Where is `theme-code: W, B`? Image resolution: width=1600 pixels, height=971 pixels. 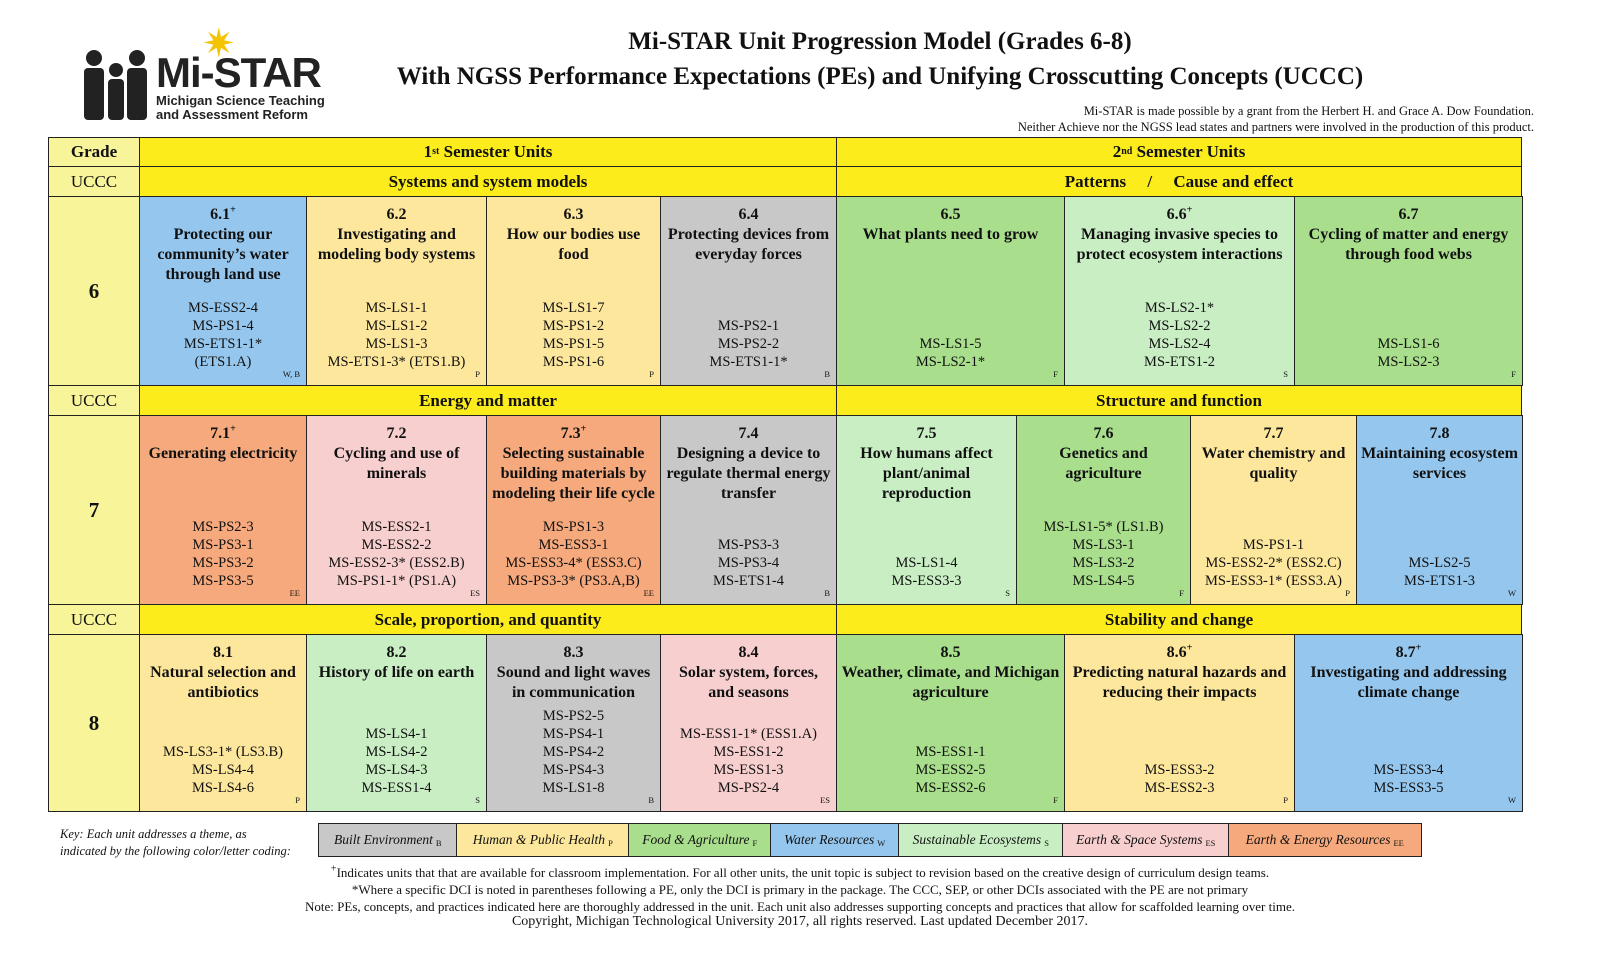
theme-code: W, B is located at coordinates (291, 374).